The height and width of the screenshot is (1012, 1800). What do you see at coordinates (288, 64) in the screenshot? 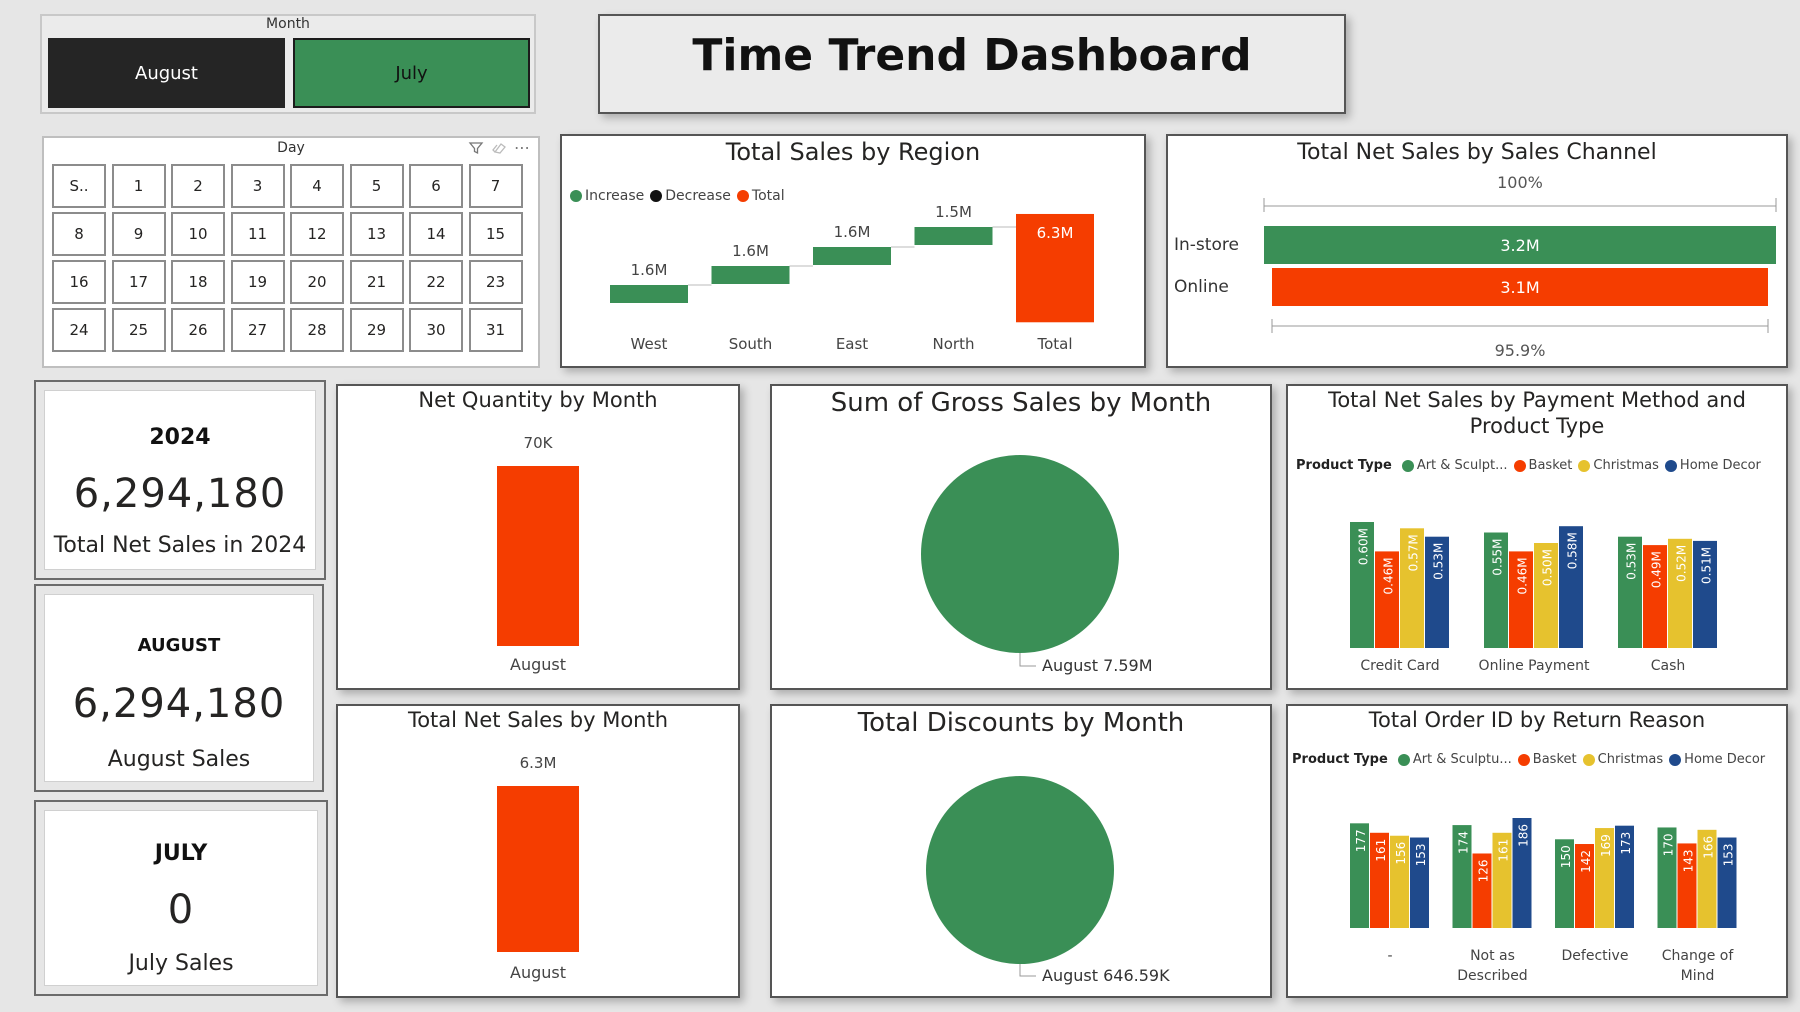
I see `month-slicer: Month August July` at bounding box center [288, 64].